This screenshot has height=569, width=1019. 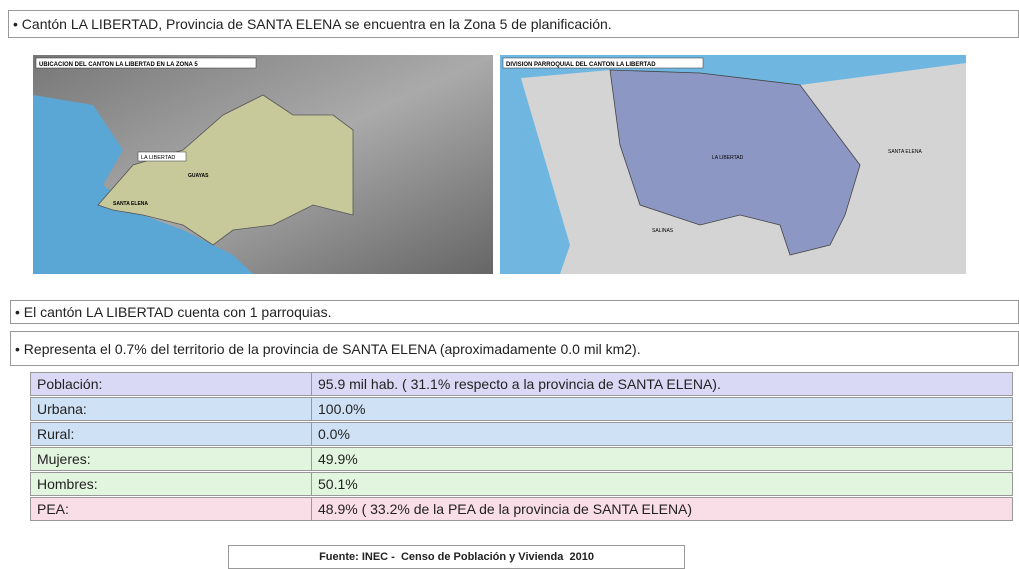 I want to click on table-row: Rural: 0.0%, so click(x=521, y=434).